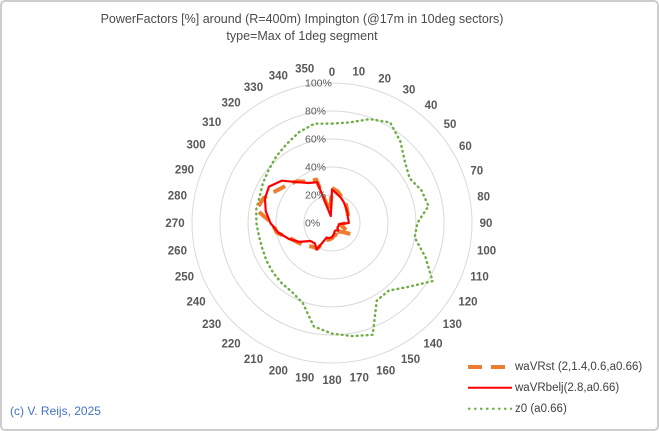 The image size is (659, 431). I want to click on legend-item-wavrbelj: waVRbelj(2.8,a0.66), so click(555, 387).